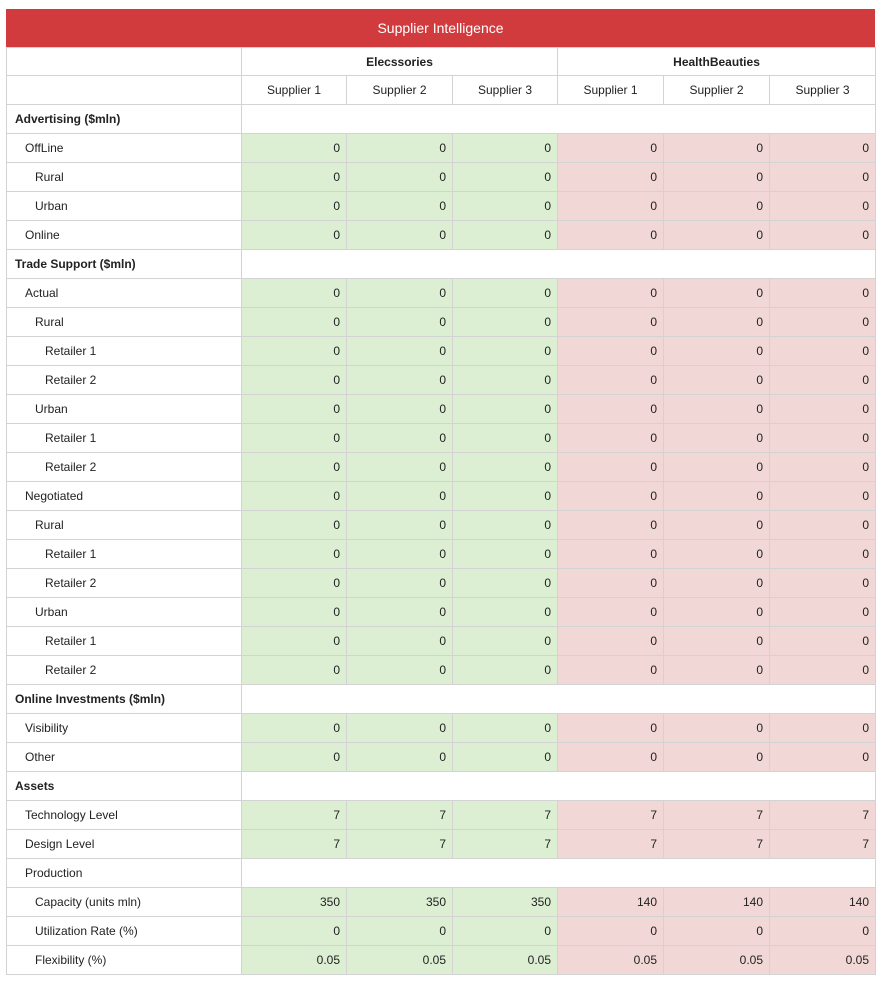  What do you see at coordinates (124, 728) in the screenshot?
I see `row-label: Visibility` at bounding box center [124, 728].